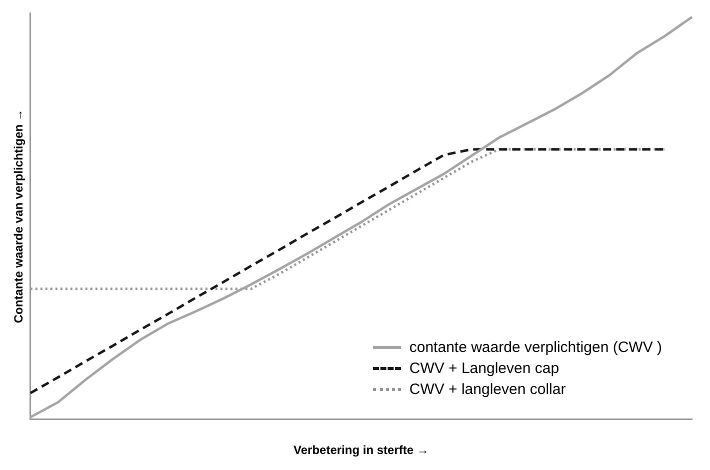  Describe the element at coordinates (19, 216) in the screenshot. I see `y-axis-title: Contante waarde van verplichtigen →` at that location.